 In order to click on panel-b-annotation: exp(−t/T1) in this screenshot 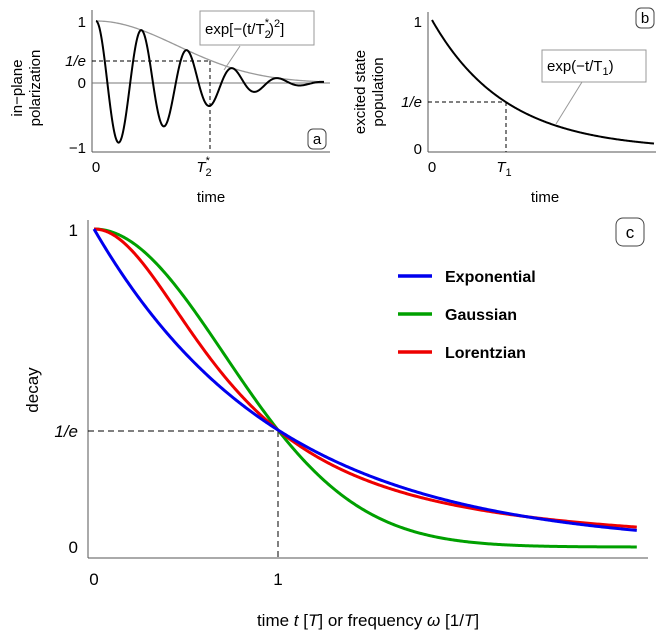, I will do `click(580, 68)`.